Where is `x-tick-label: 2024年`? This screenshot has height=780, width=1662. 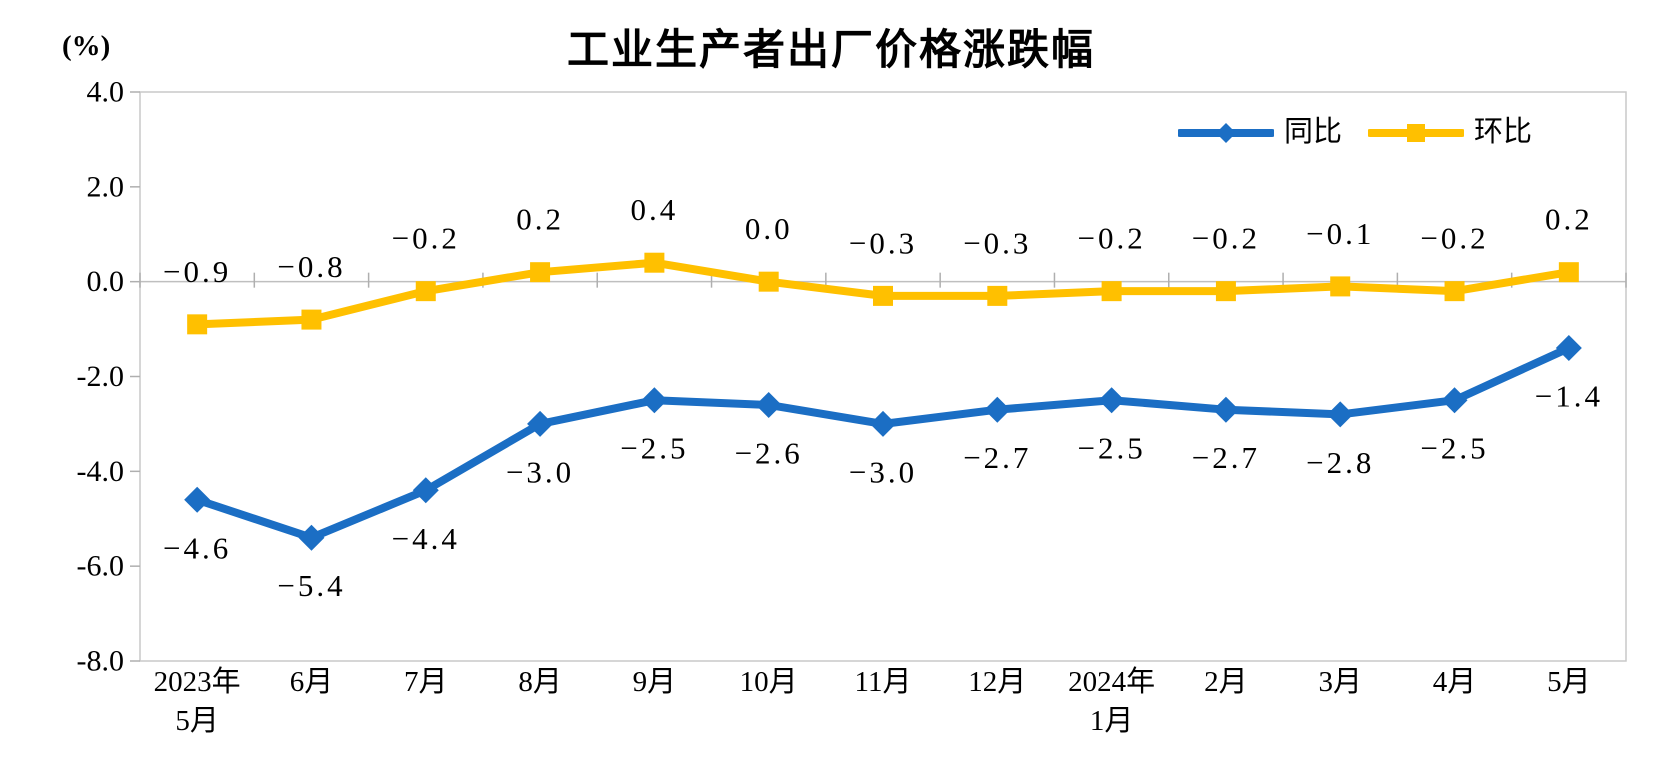 x-tick-label: 2024年 is located at coordinates (1111, 681).